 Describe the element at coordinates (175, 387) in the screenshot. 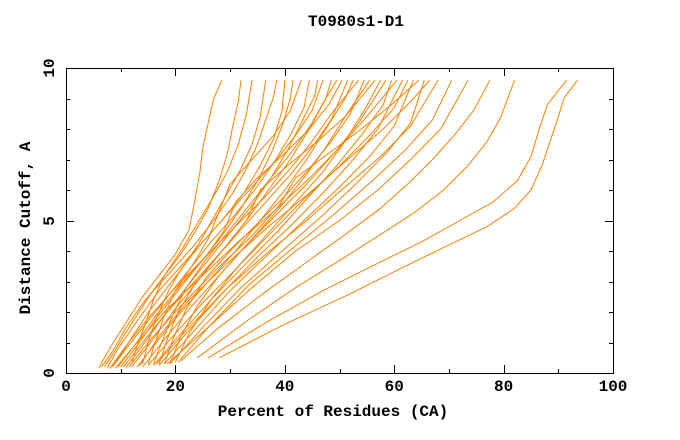

I see `x-axis-tick-label: 20` at that location.